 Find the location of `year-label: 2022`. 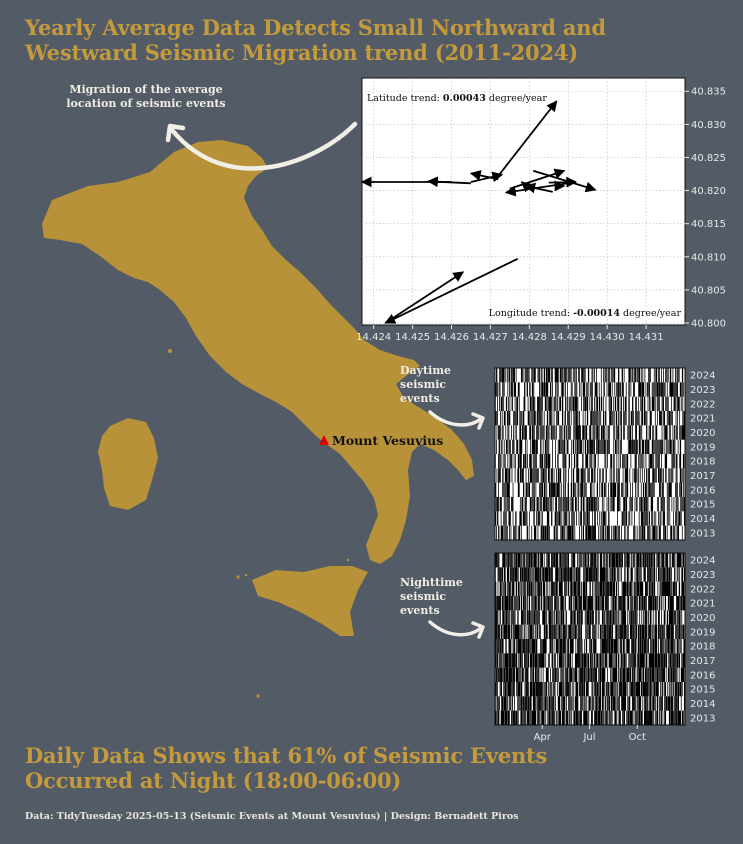

year-label: 2022 is located at coordinates (702, 589).